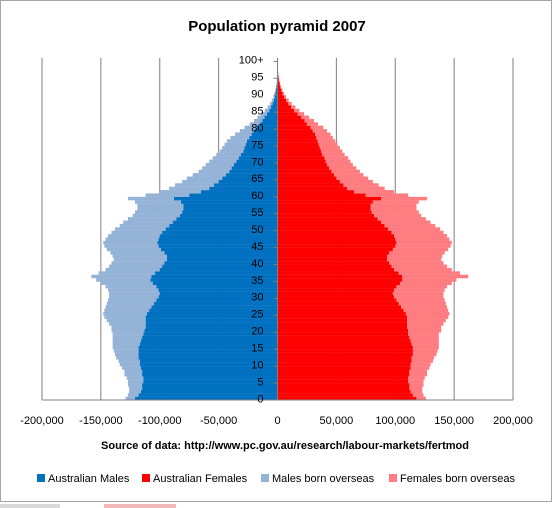 This screenshot has height=508, width=555. Describe the element at coordinates (100, 421) in the screenshot. I see `x-tick-label: -150,000` at that location.